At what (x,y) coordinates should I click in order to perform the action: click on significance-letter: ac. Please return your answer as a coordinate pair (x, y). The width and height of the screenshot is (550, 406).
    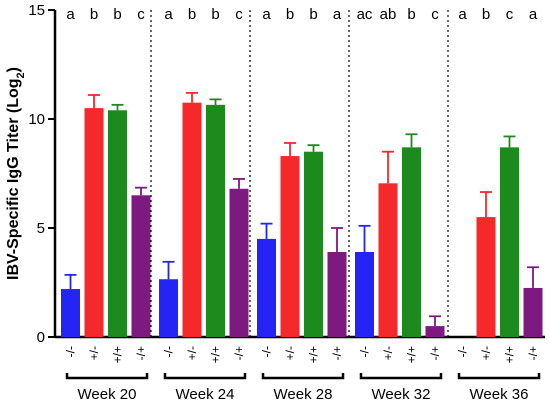
    Looking at the image, I should click on (365, 14).